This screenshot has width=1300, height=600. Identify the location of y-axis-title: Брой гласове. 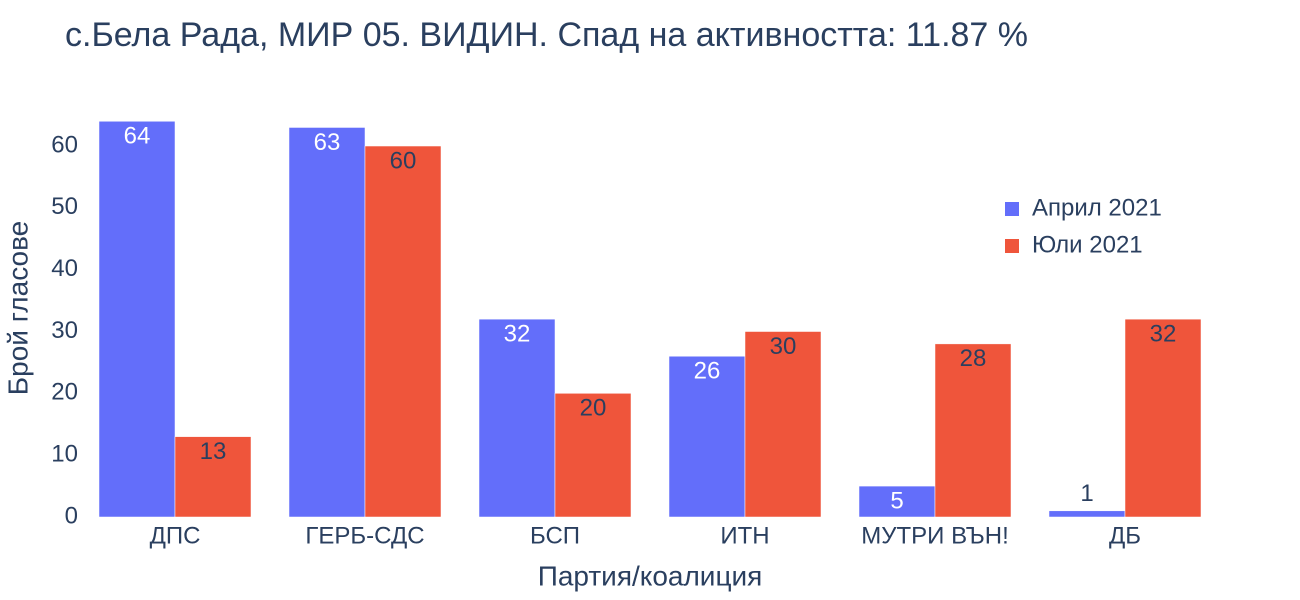
(17, 308).